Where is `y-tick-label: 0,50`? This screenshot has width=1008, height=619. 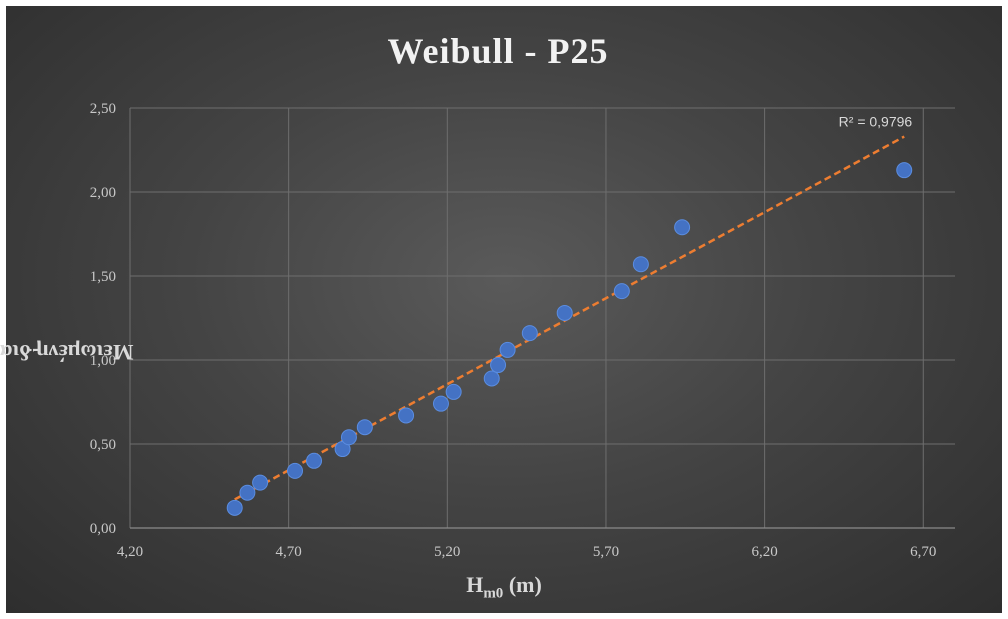
y-tick-label: 0,50 is located at coordinates (103, 445).